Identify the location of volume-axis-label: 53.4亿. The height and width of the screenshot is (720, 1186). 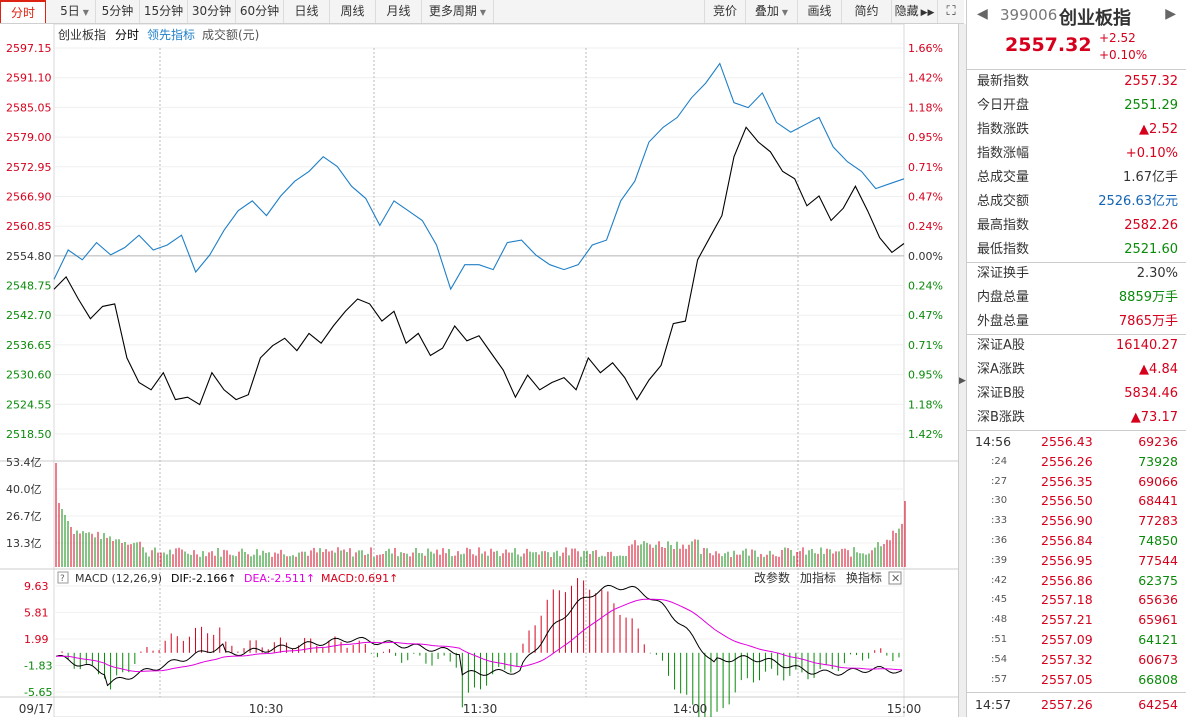
(24, 462).